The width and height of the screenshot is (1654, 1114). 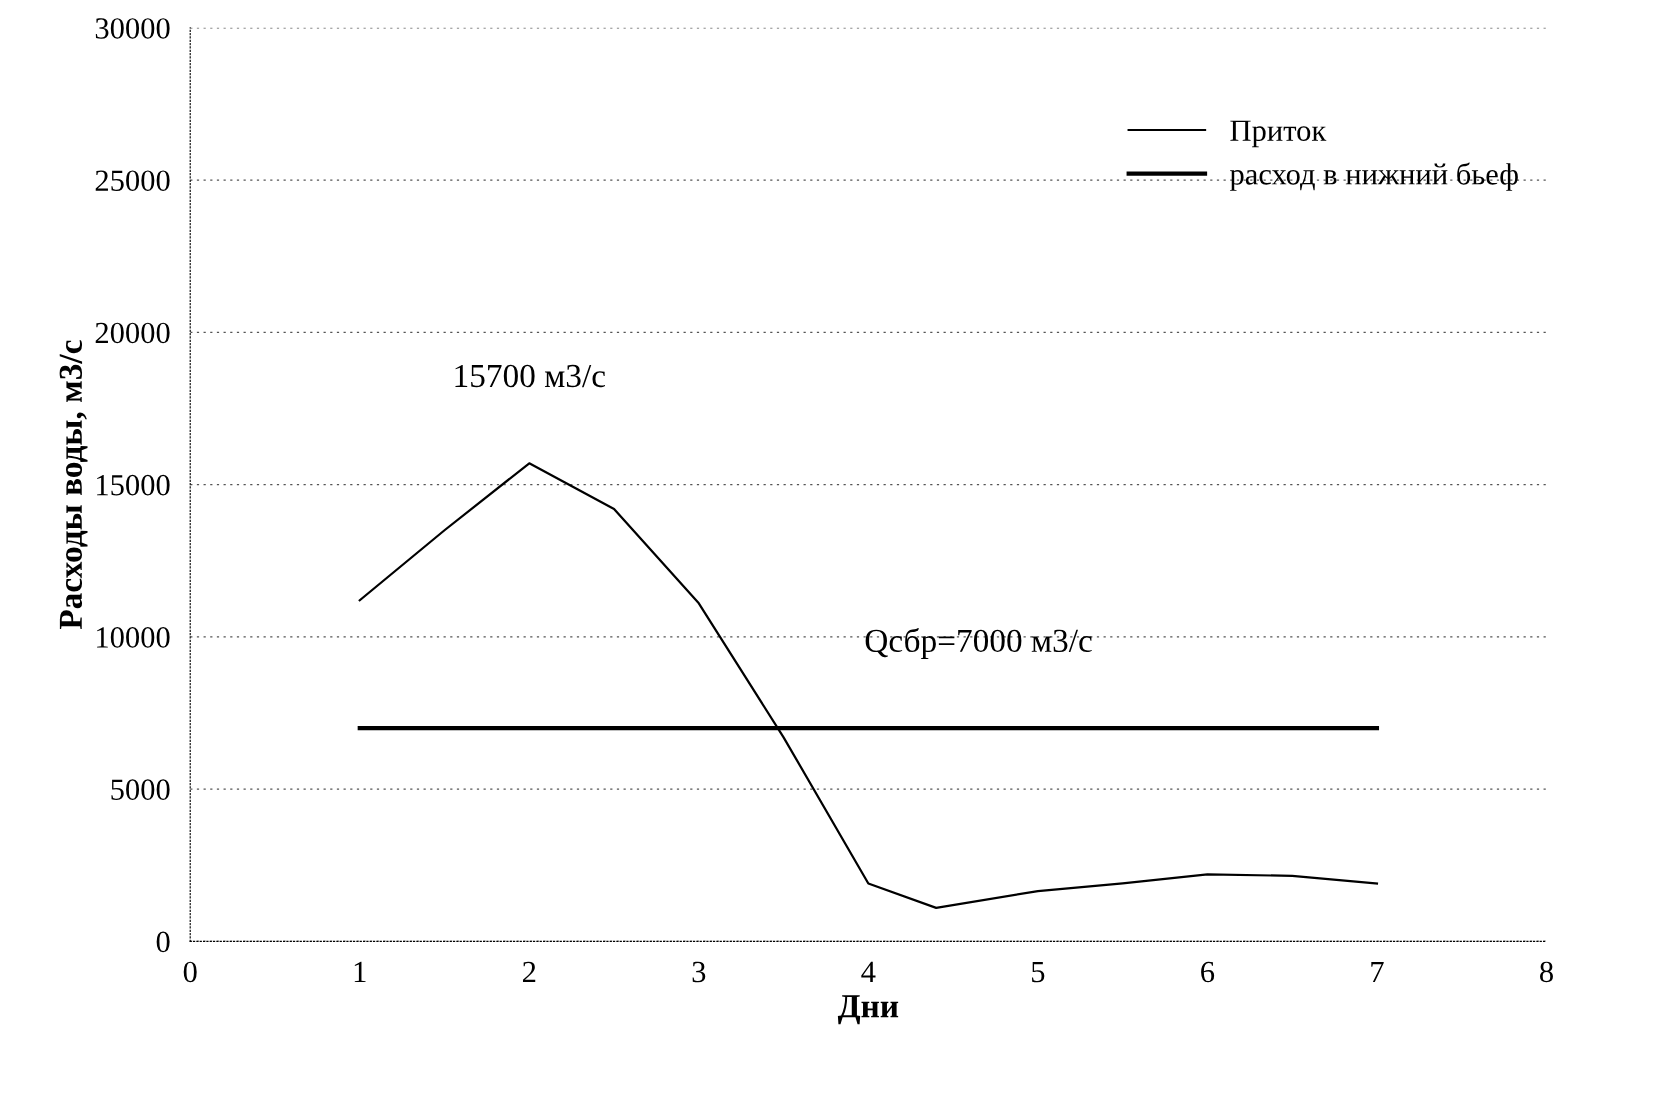 What do you see at coordinates (133, 485) in the screenshot?
I see `y-tick-label: 15000` at bounding box center [133, 485].